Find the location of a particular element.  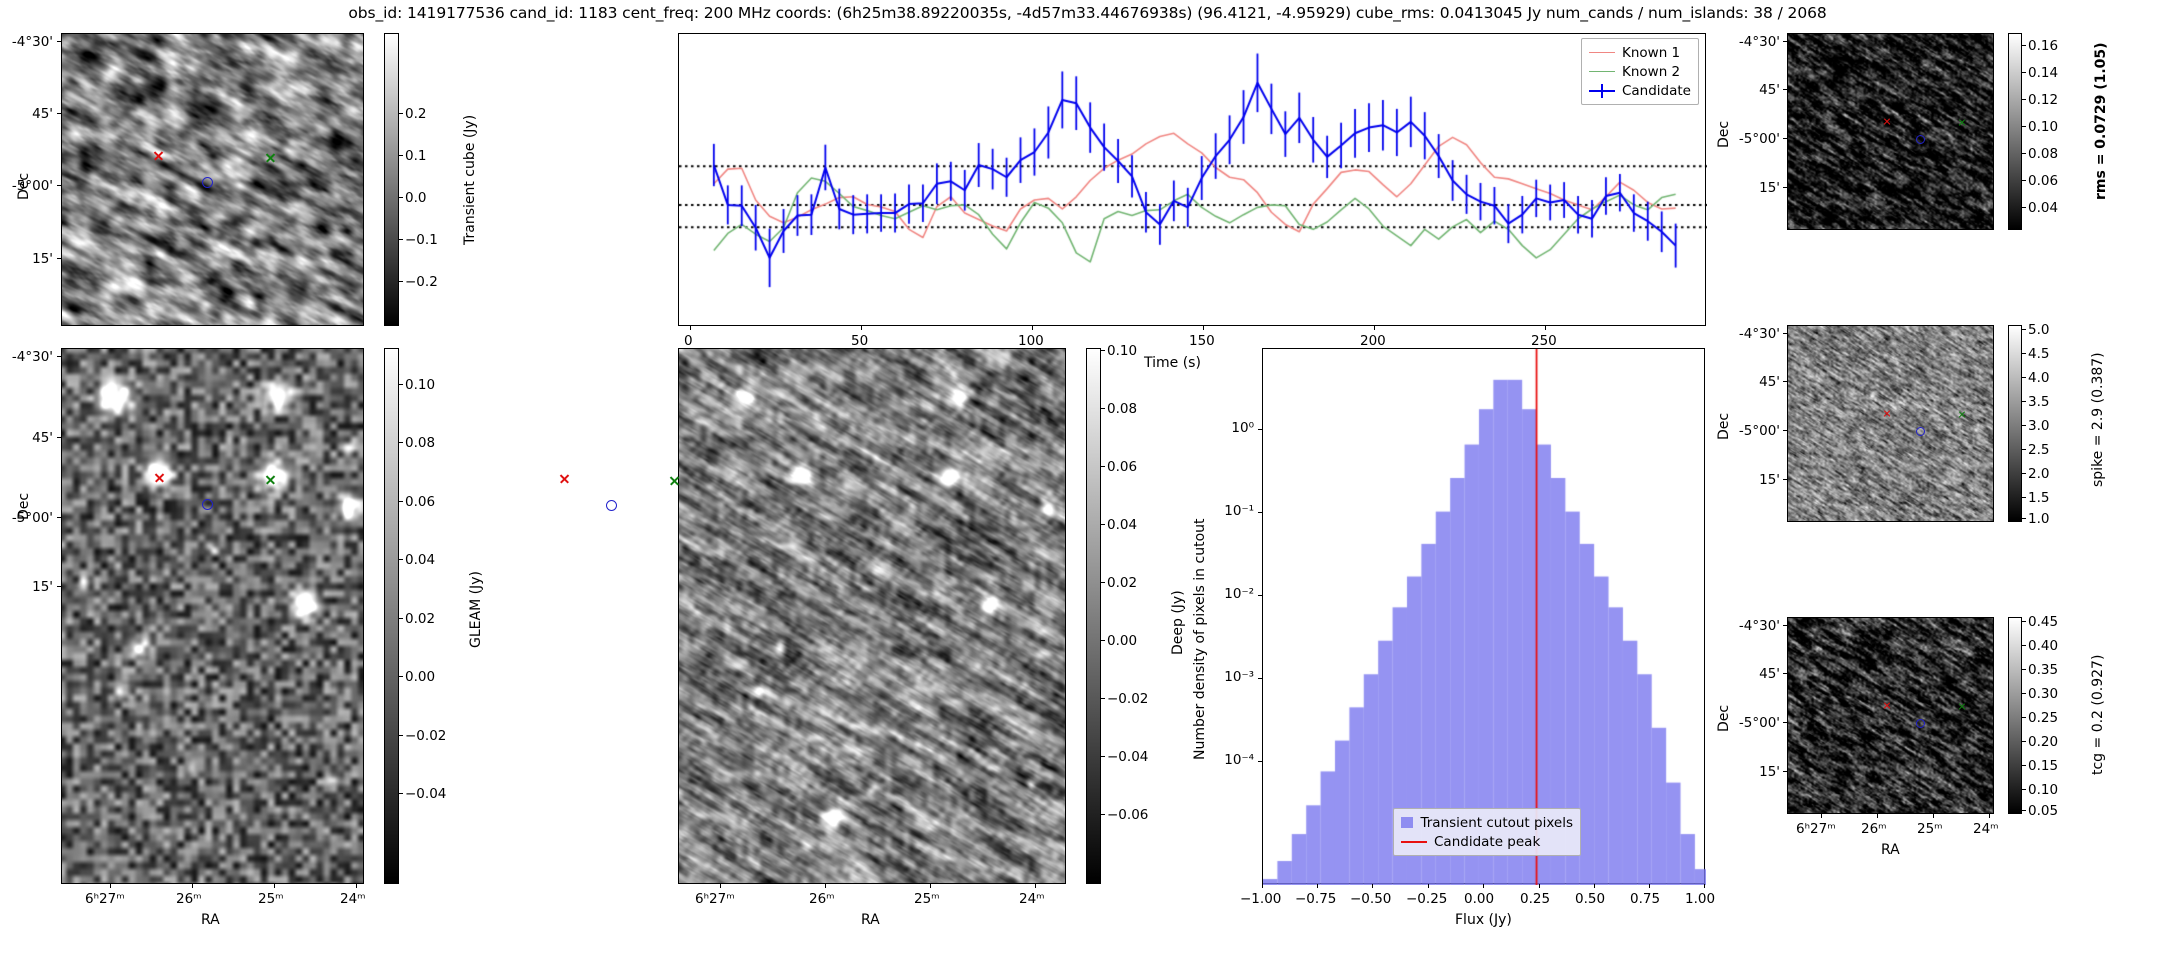

lightcurve-xaxis-label: Time (s) is located at coordinates (1172, 363).